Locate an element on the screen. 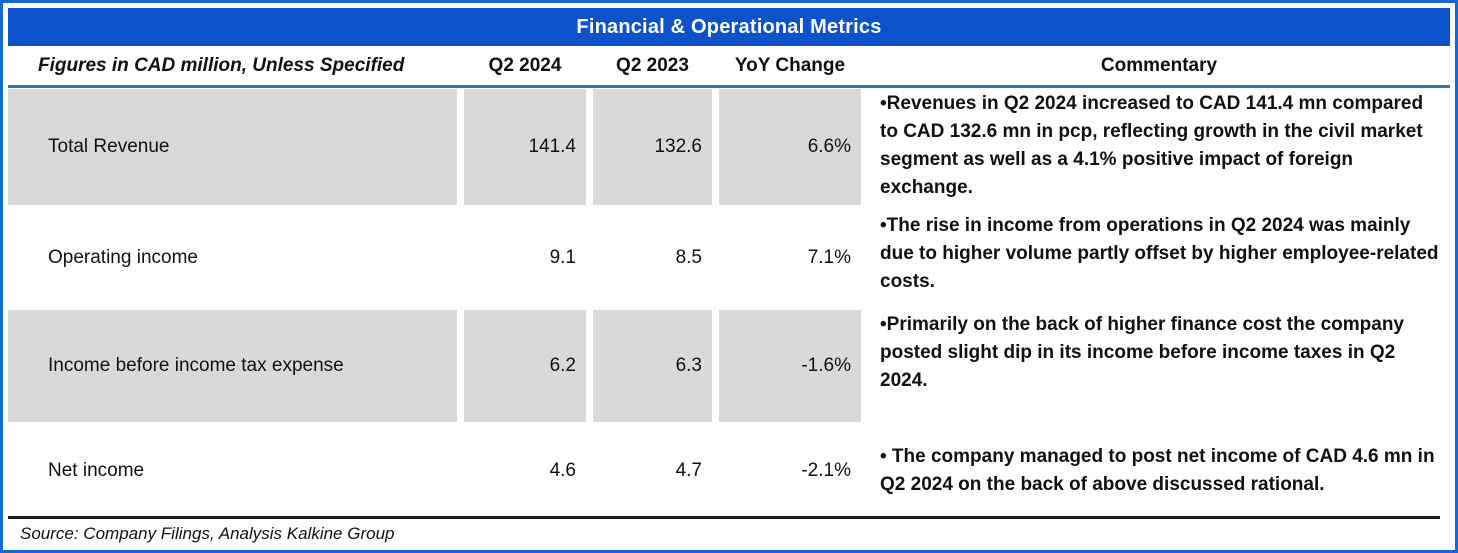 This screenshot has width=1458, height=553. metric-q2-2023-total-revenue: 132.6 is located at coordinates (652, 147).